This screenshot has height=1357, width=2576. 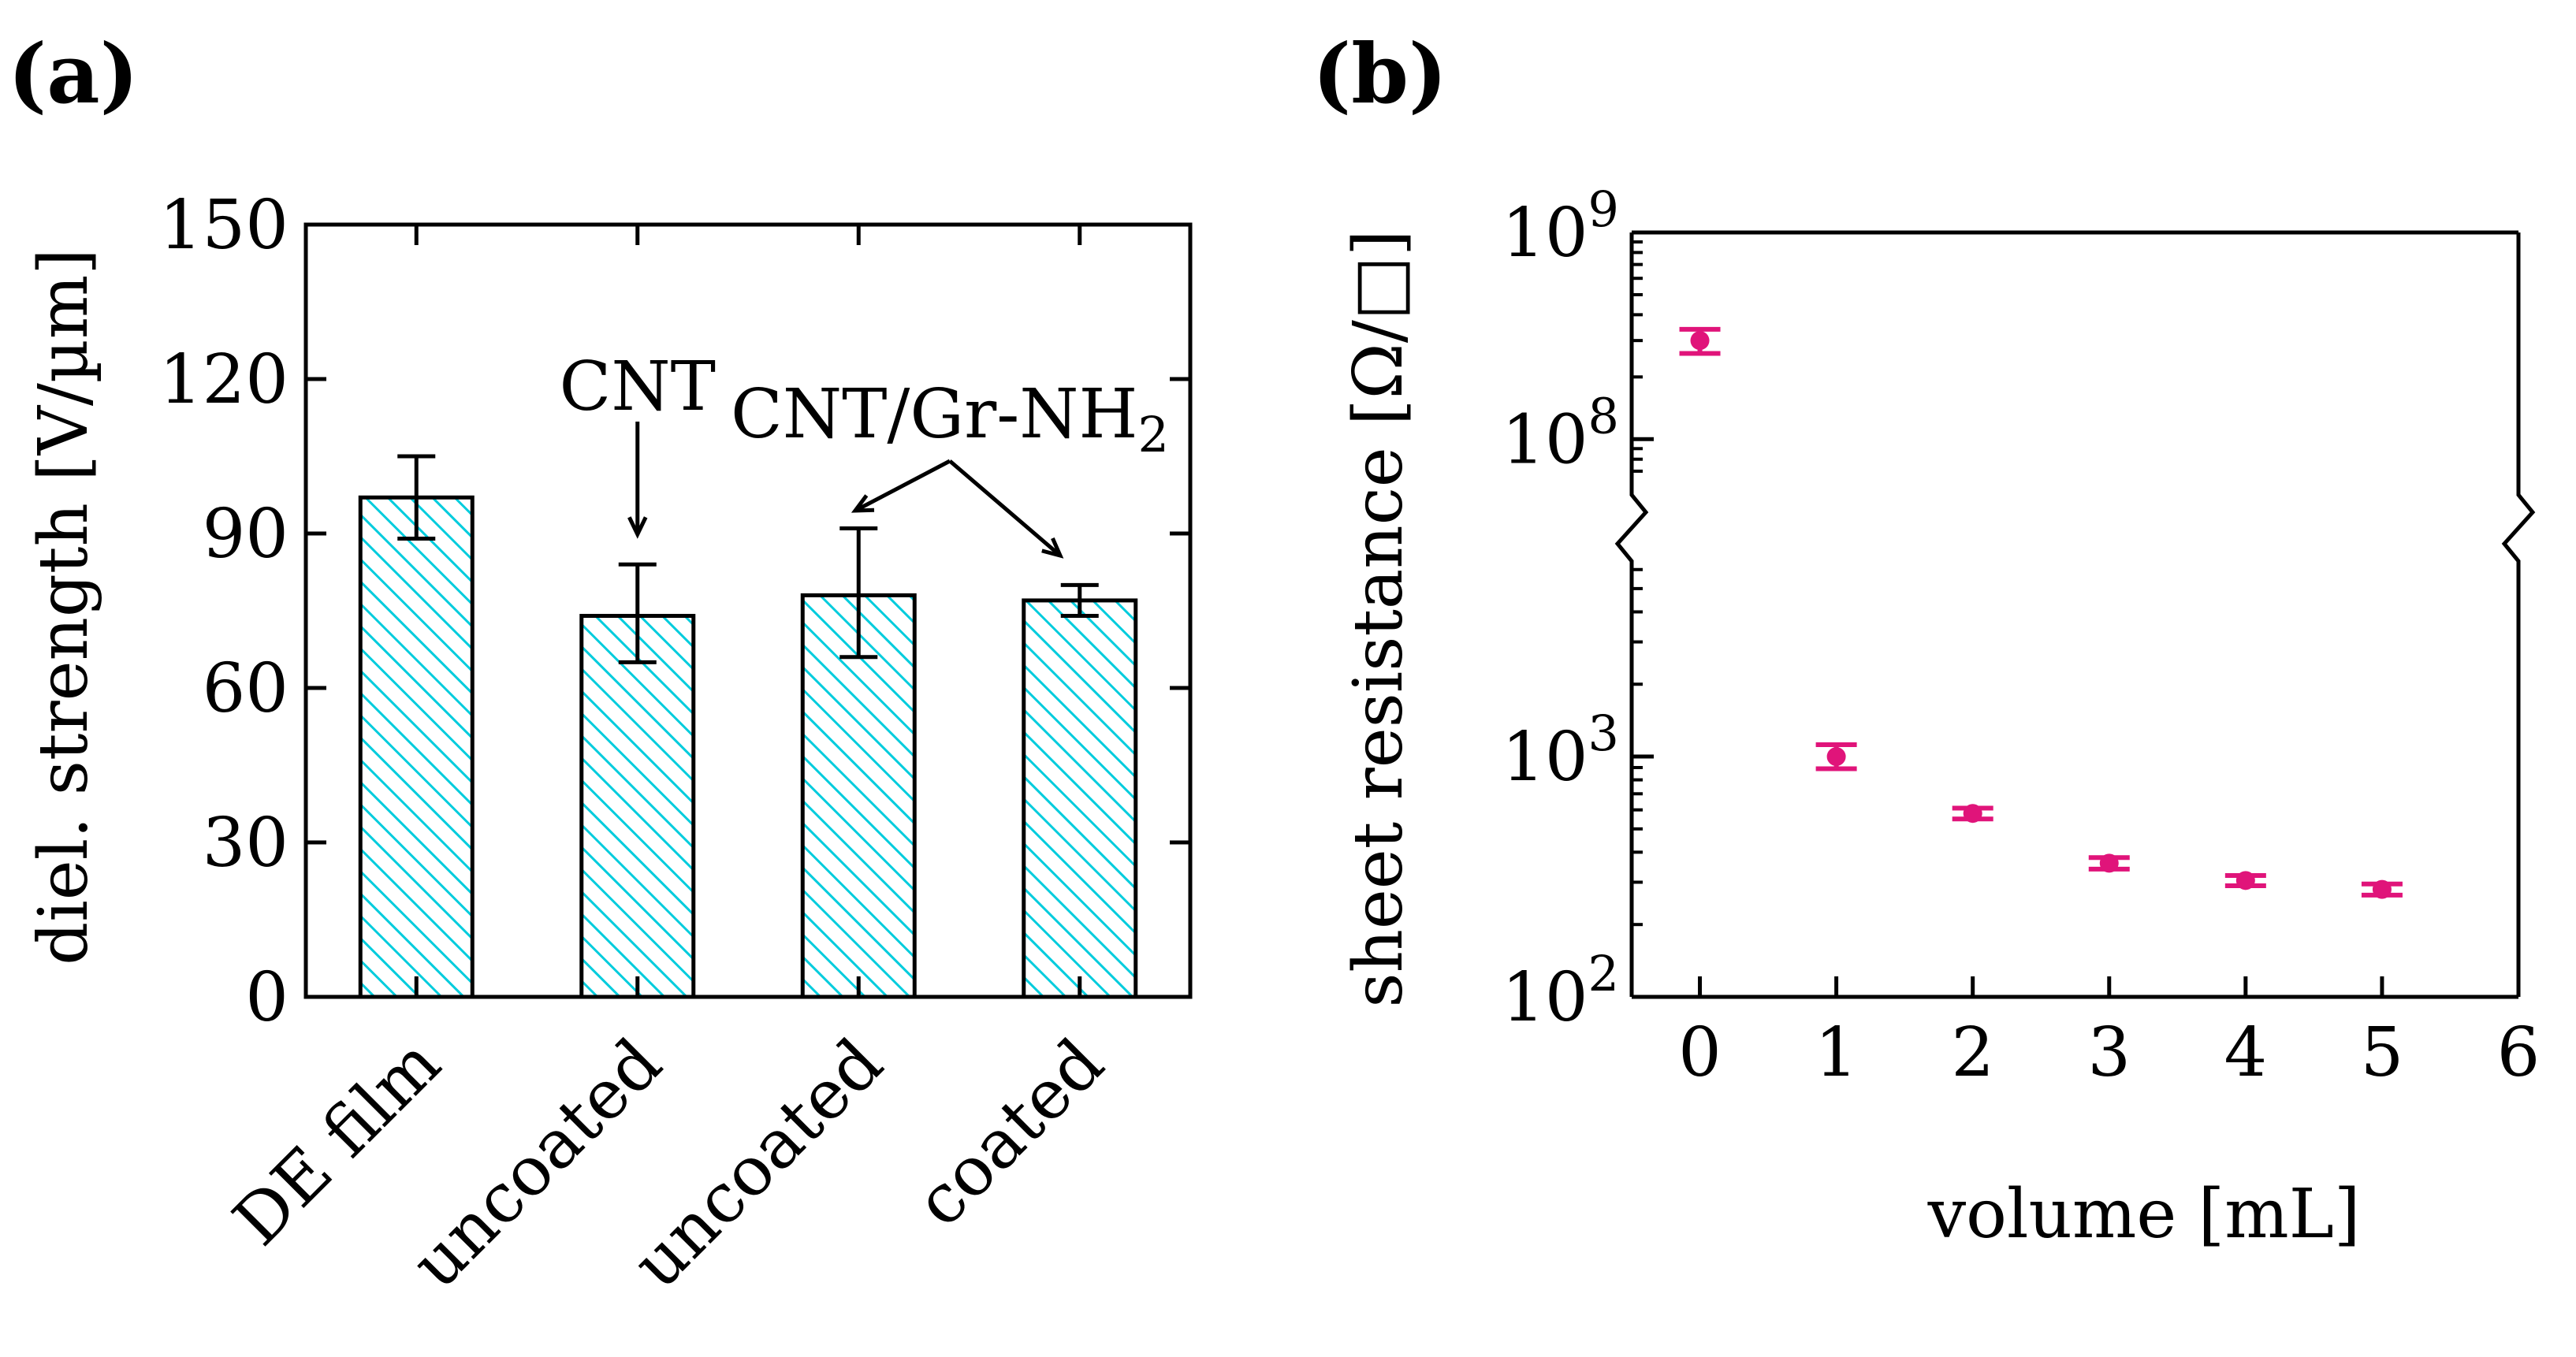 What do you see at coordinates (2109, 1052) in the screenshot?
I see `x-tick-label: 3` at bounding box center [2109, 1052].